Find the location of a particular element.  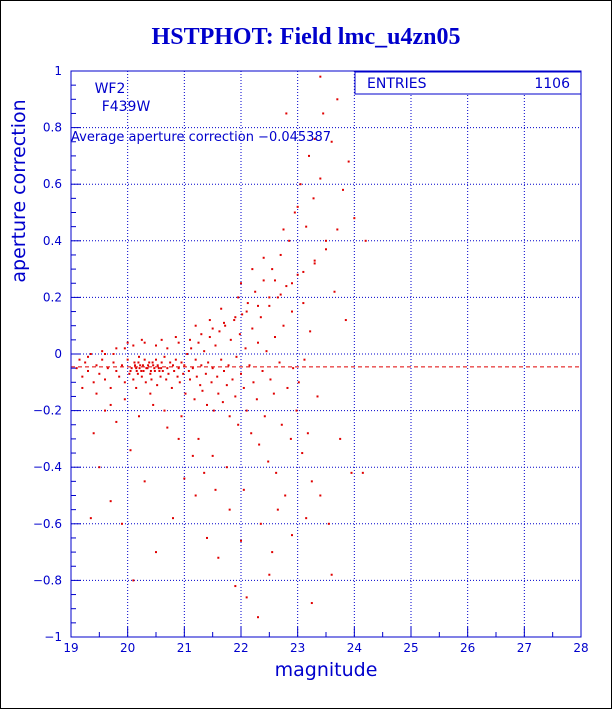

camera-label: WF2 is located at coordinates (110, 89).